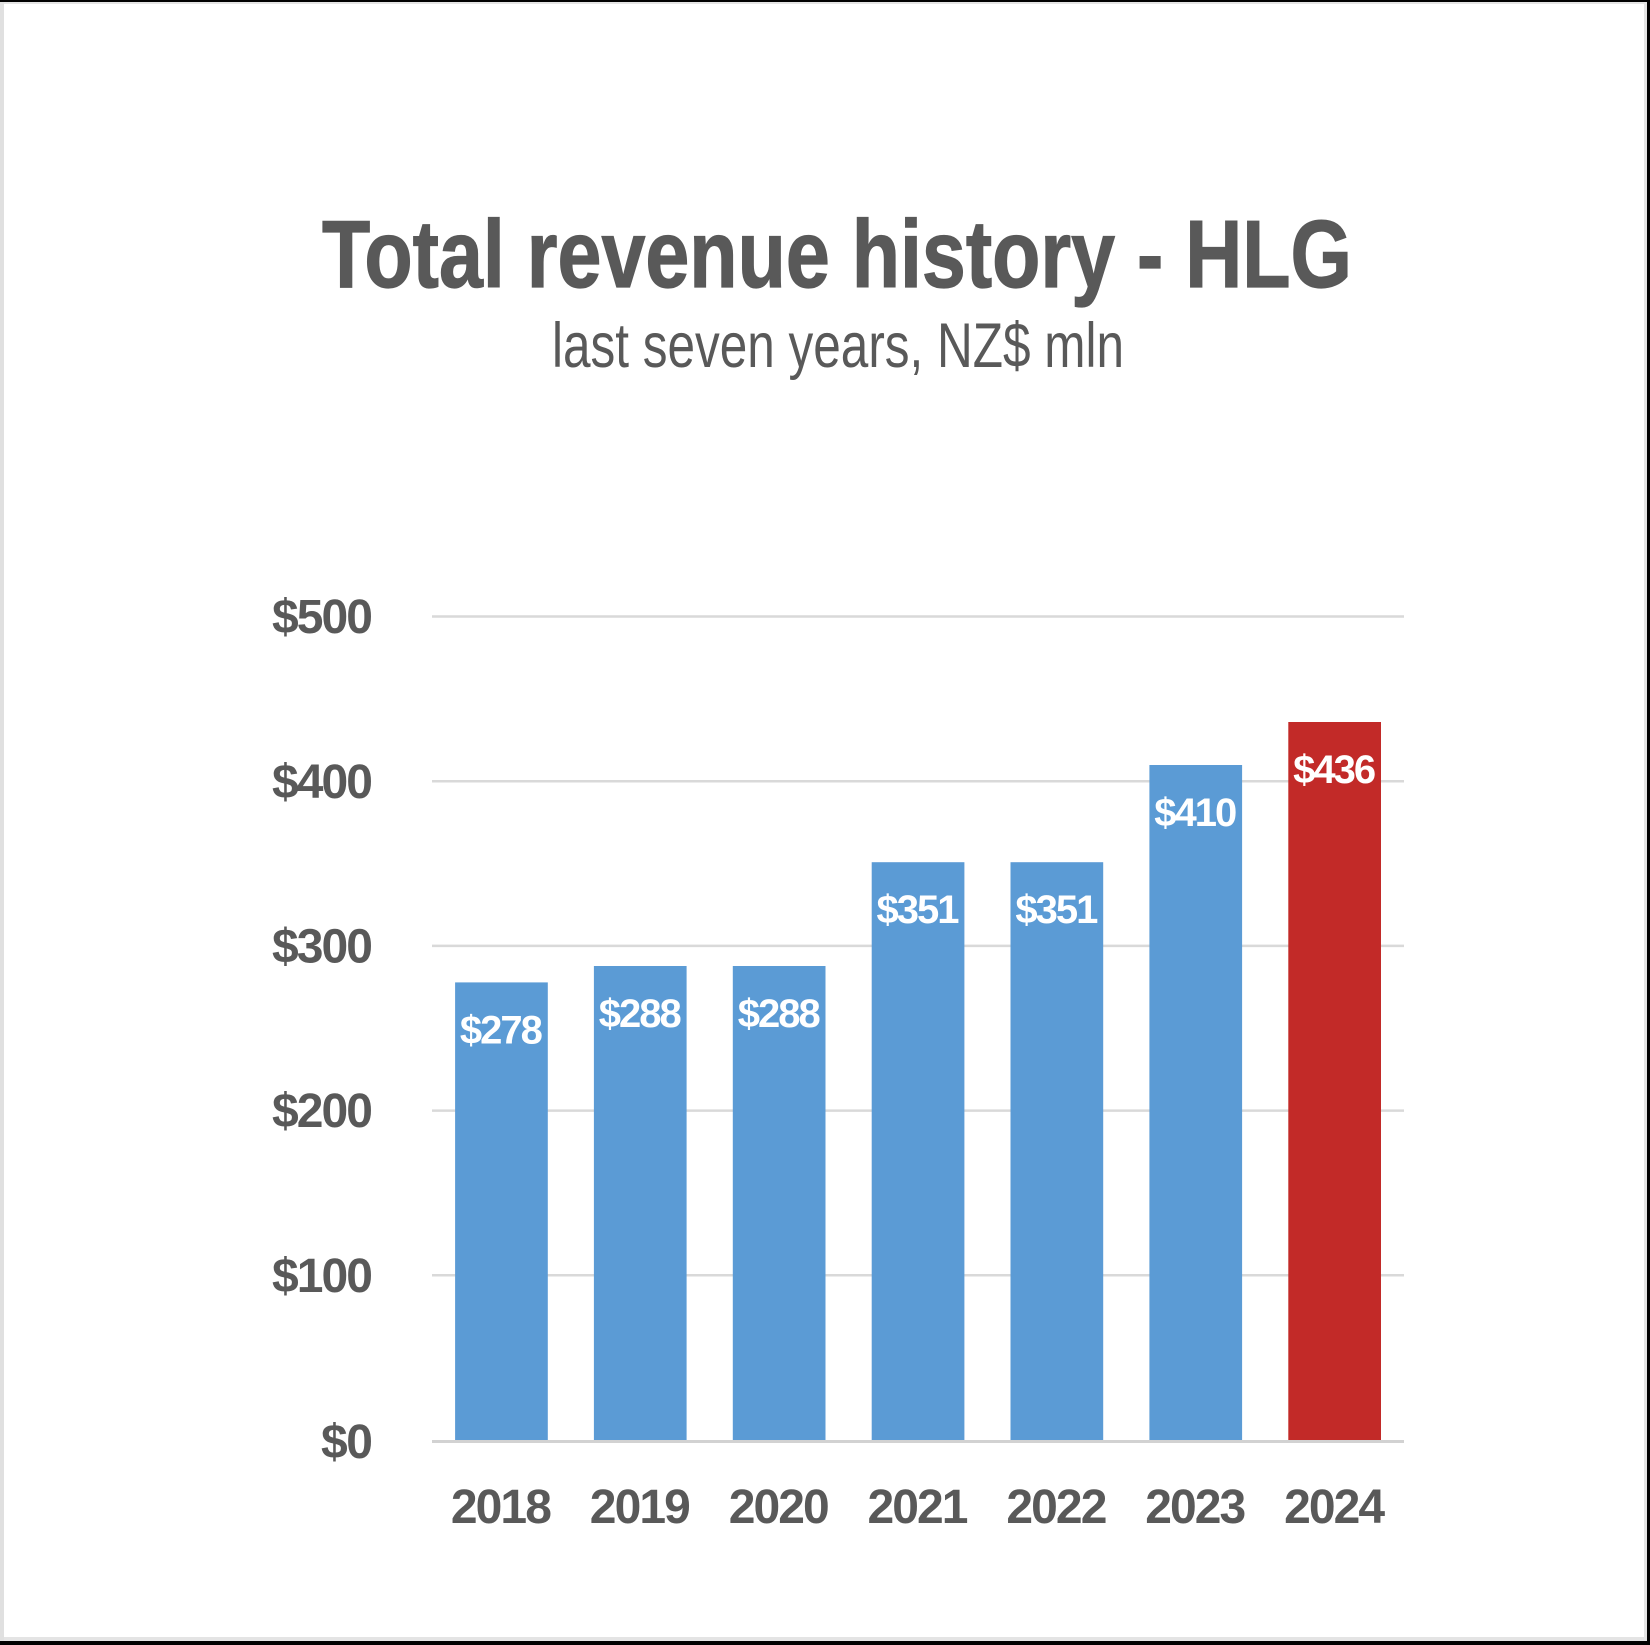  I want to click on svg-text: 2020, so click(779, 1507).